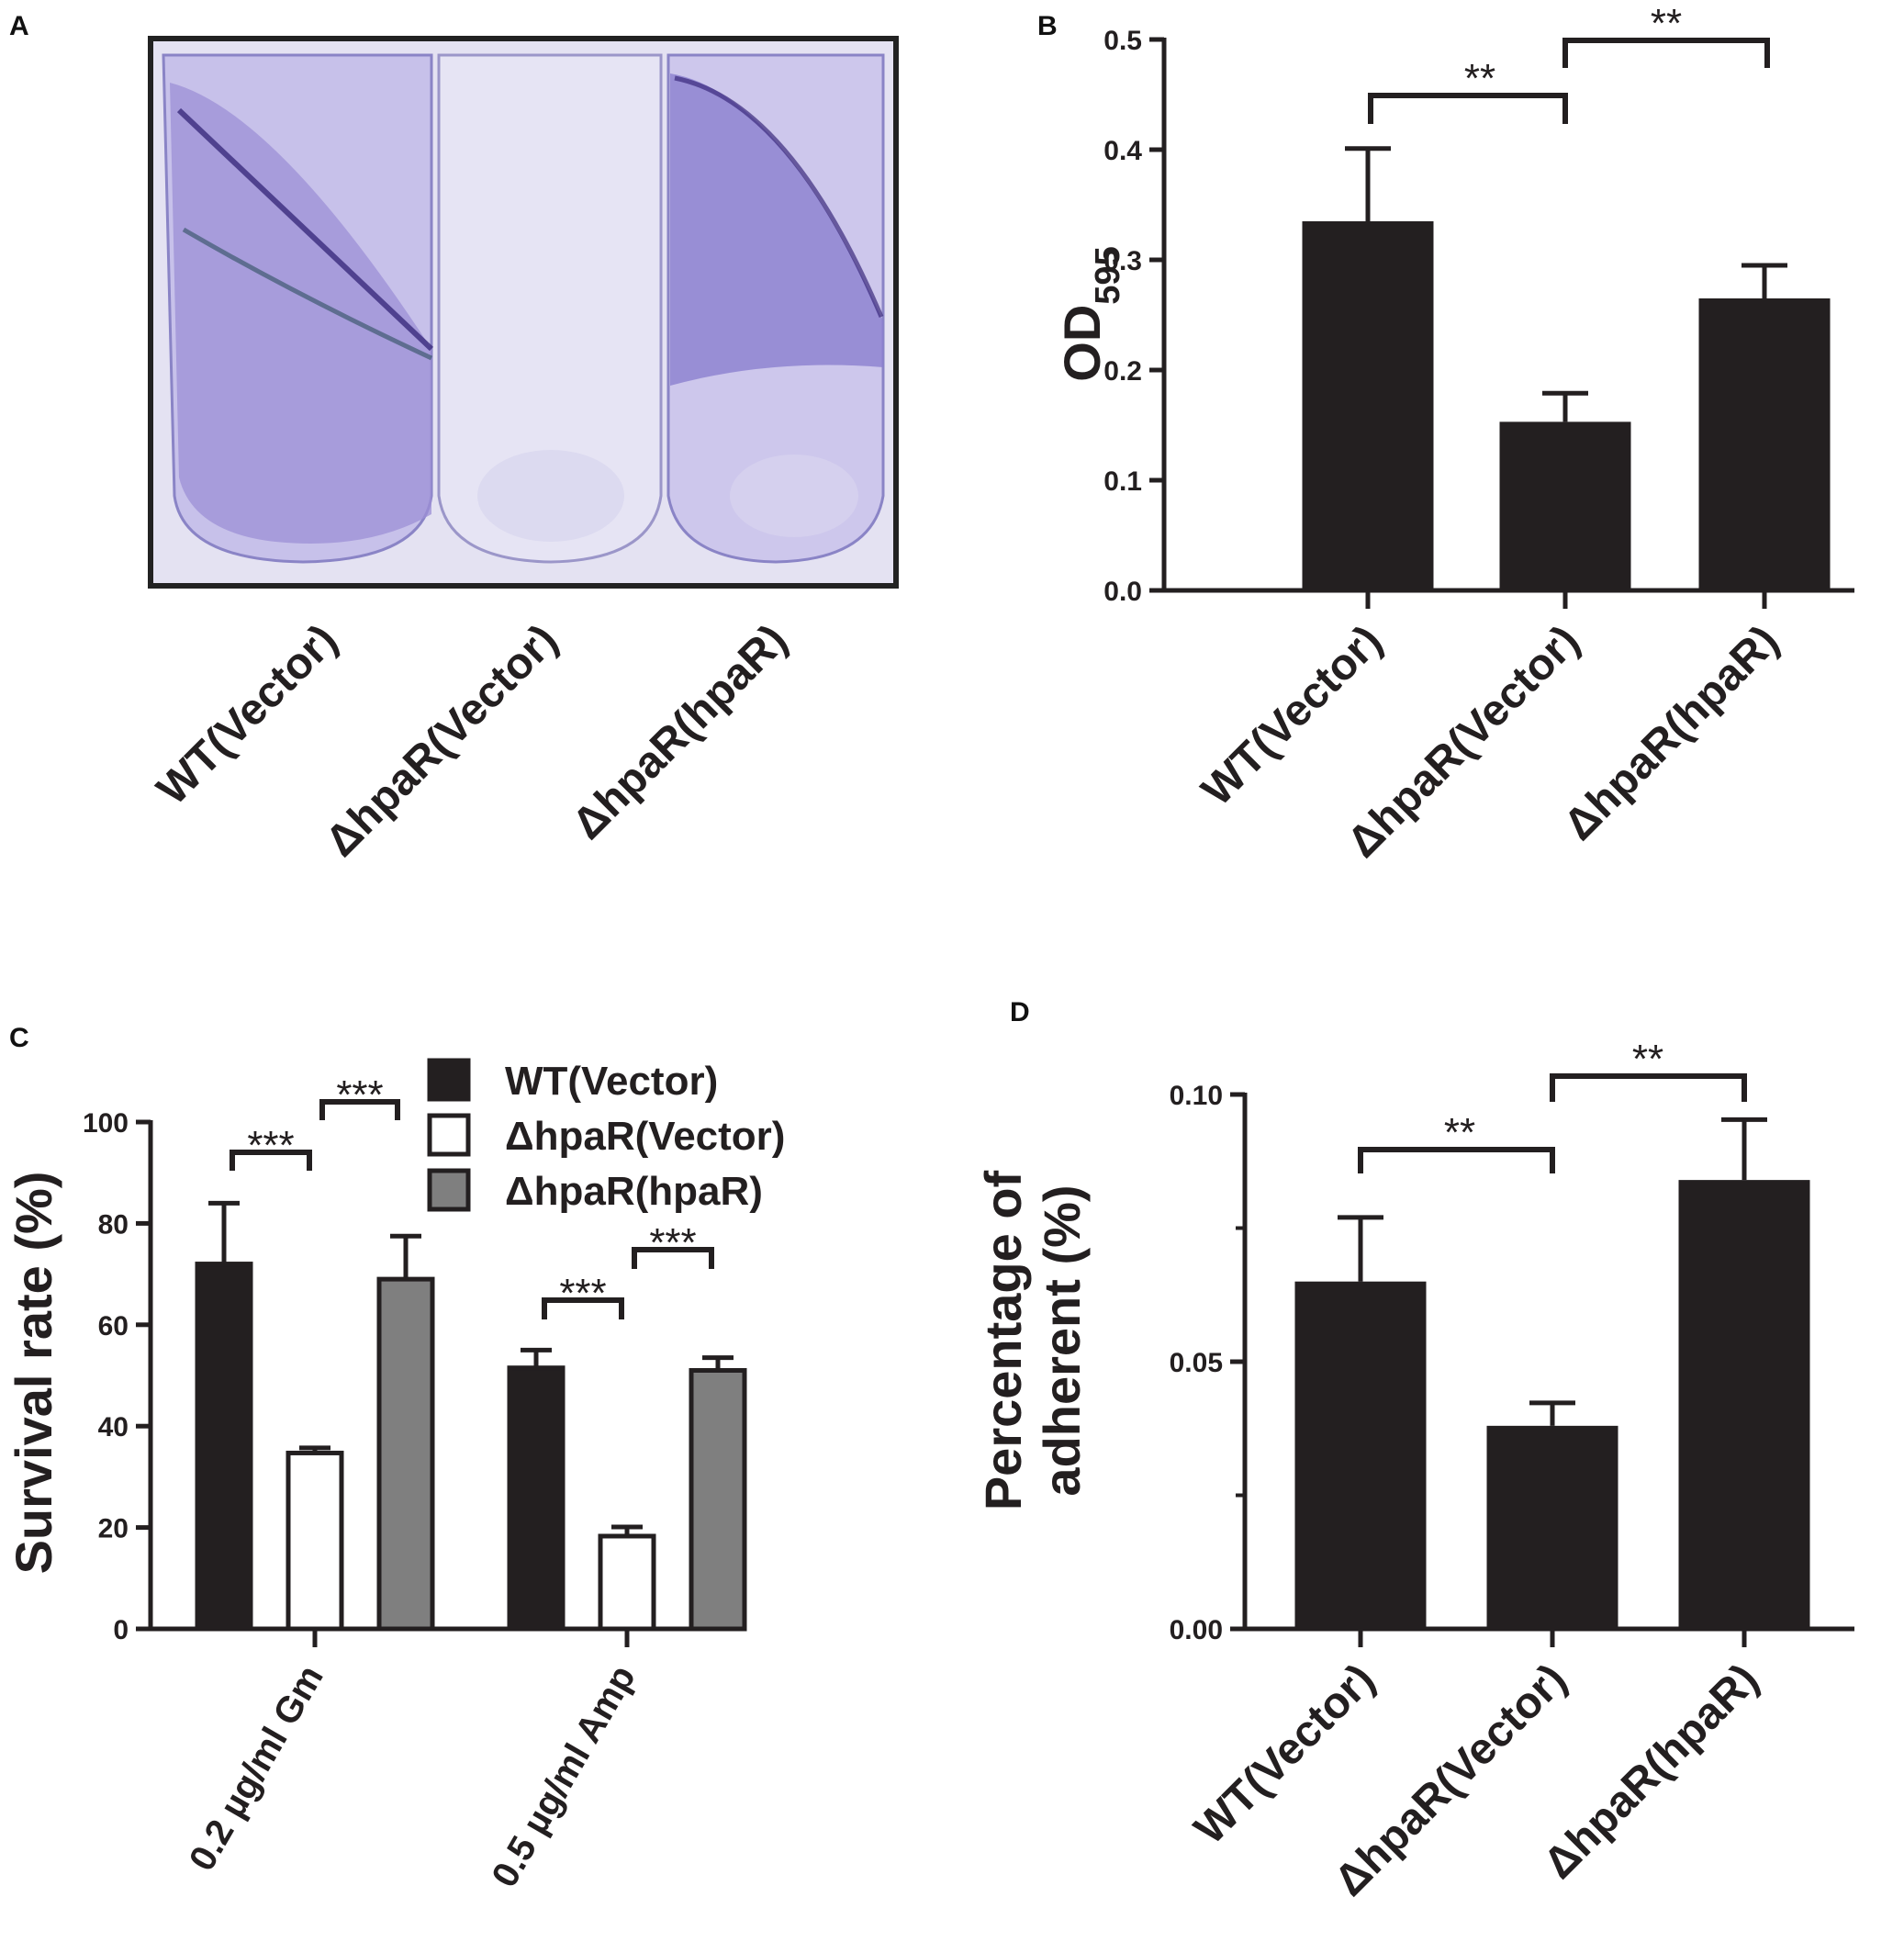  What do you see at coordinates (1122, 41) in the screenshot?
I see `y-tick-label: 0.5` at bounding box center [1122, 41].